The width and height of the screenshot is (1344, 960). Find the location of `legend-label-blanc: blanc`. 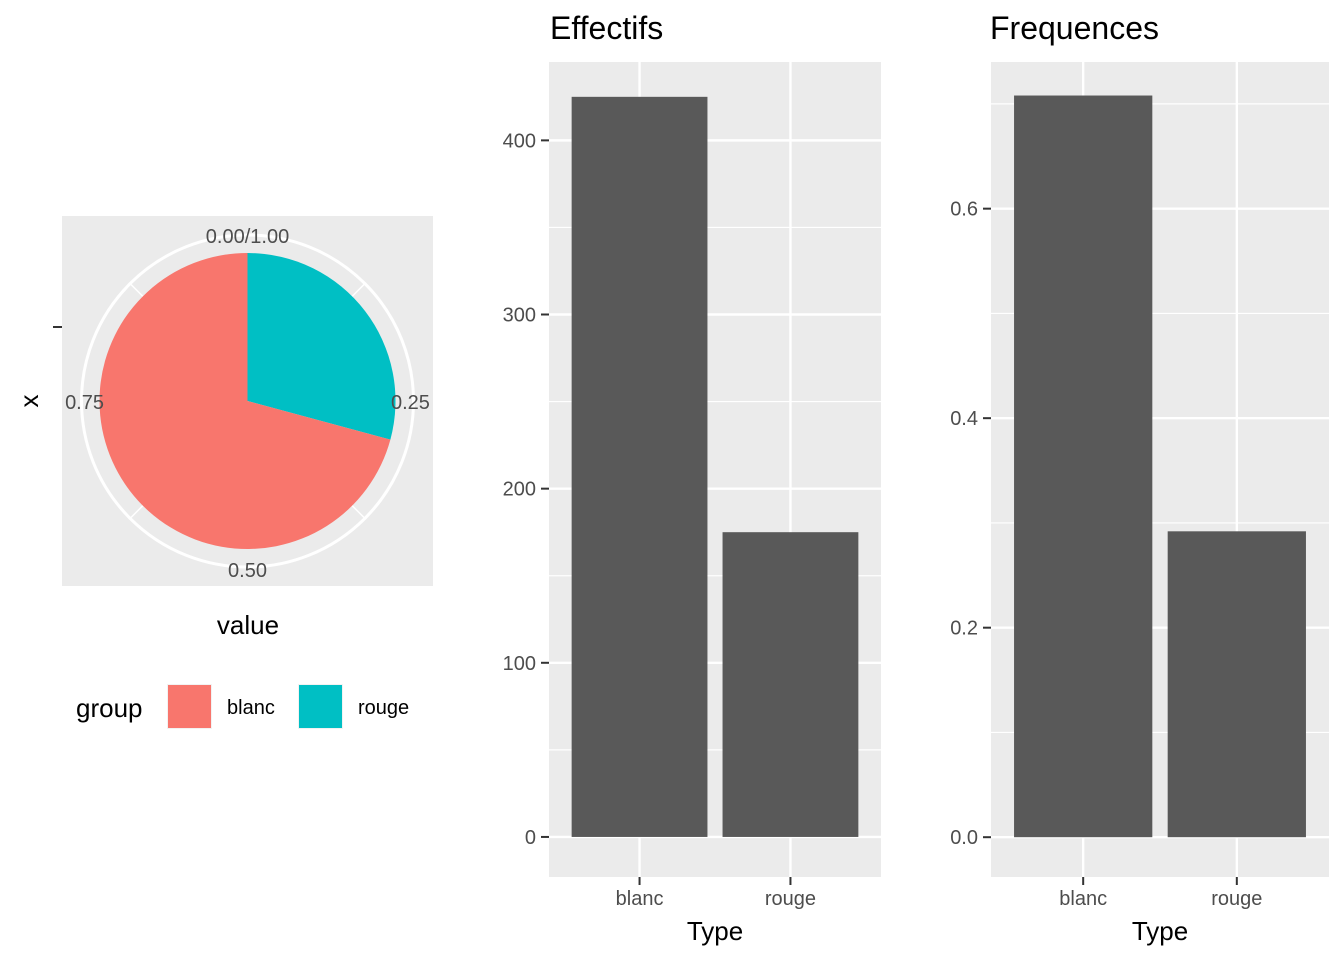

legend-label-blanc: blanc is located at coordinates (251, 708).